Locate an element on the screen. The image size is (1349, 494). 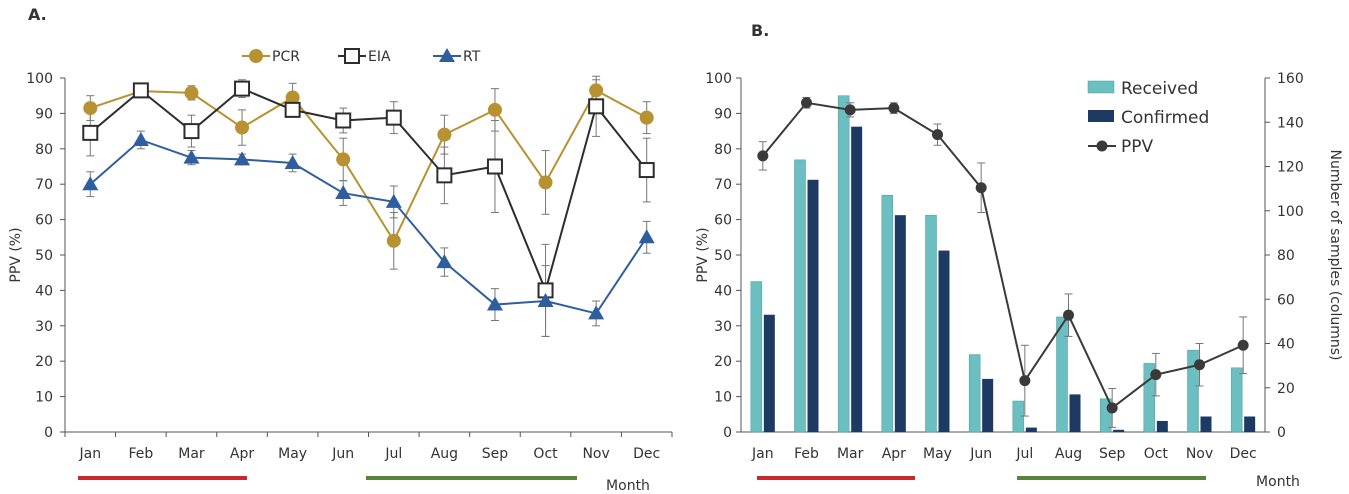
x-tick-label: Oct is located at coordinates (1156, 454).